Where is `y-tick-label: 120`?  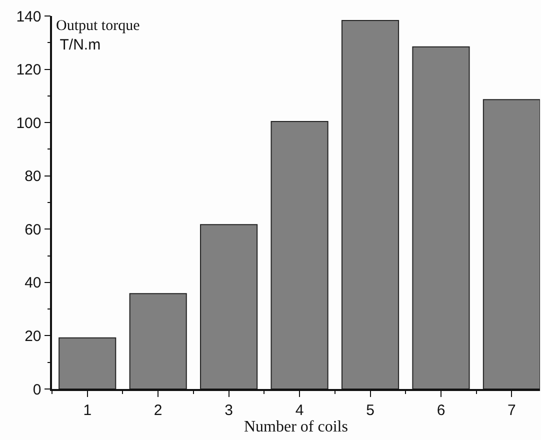 y-tick-label: 120 is located at coordinates (29, 70).